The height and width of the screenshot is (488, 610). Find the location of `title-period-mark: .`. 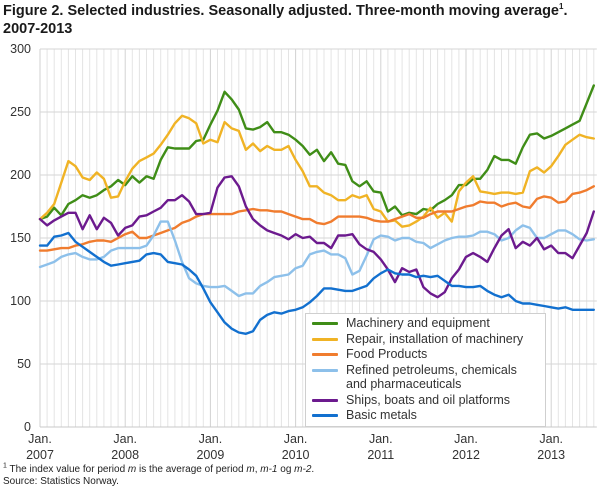

title-period-mark: . is located at coordinates (565, 11).